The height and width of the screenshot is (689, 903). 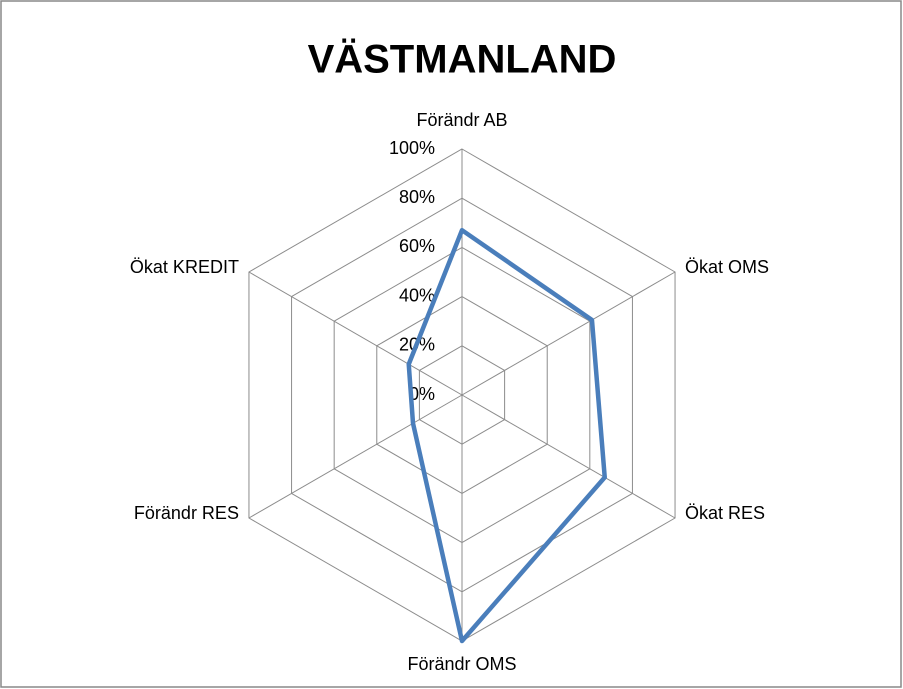 I want to click on category-label: Ökat OMS, so click(x=727, y=267).